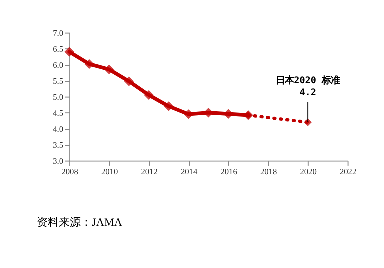  I want to click on annotation: 日本2020 标准 4.2, so click(308, 87).